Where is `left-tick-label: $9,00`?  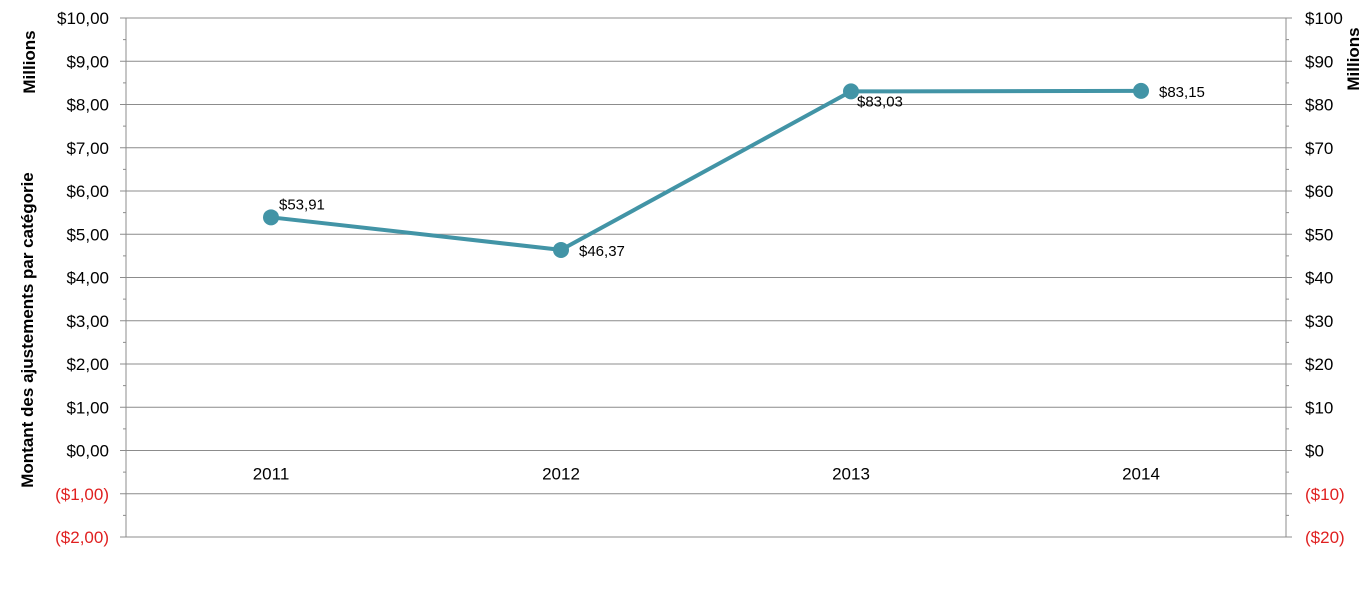
left-tick-label: $9,00 is located at coordinates (87, 61).